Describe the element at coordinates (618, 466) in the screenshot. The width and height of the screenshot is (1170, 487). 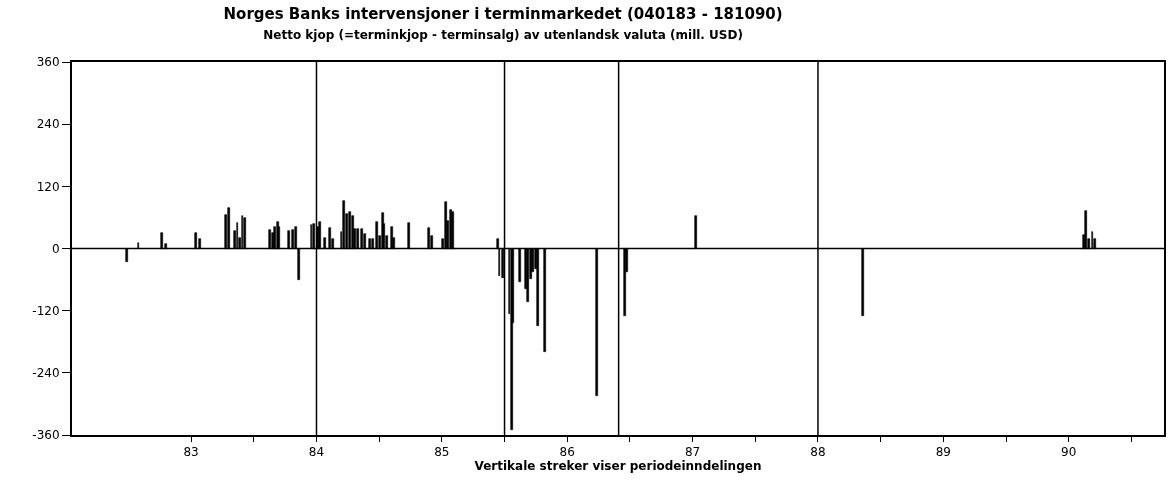
I see `x-axis-title: Vertikale streker viser periodeinndelingen` at that location.